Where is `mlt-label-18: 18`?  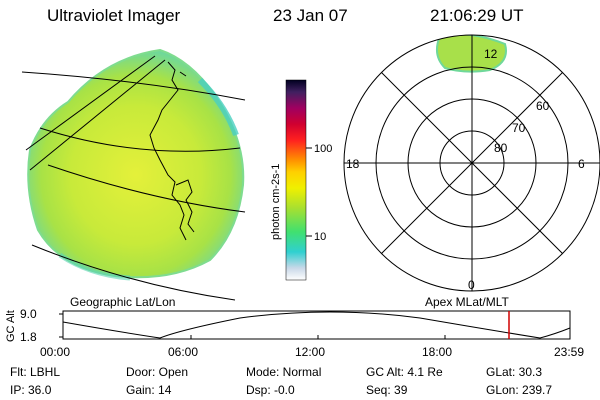
mlt-label-18: 18 is located at coordinates (353, 164).